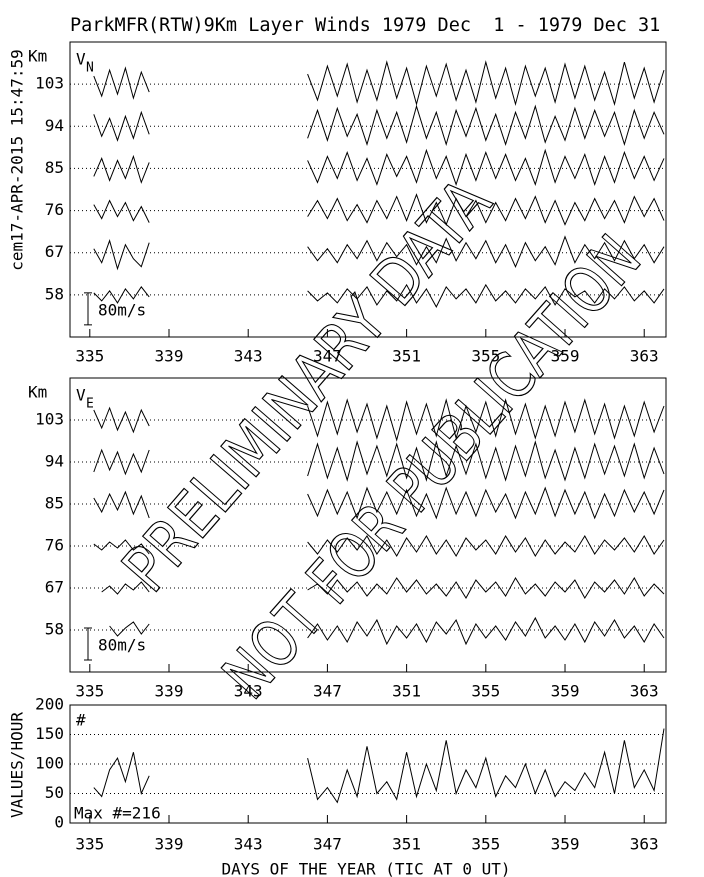 The width and height of the screenshot is (704, 877). I want to click on component-subscript: N, so click(90, 68).